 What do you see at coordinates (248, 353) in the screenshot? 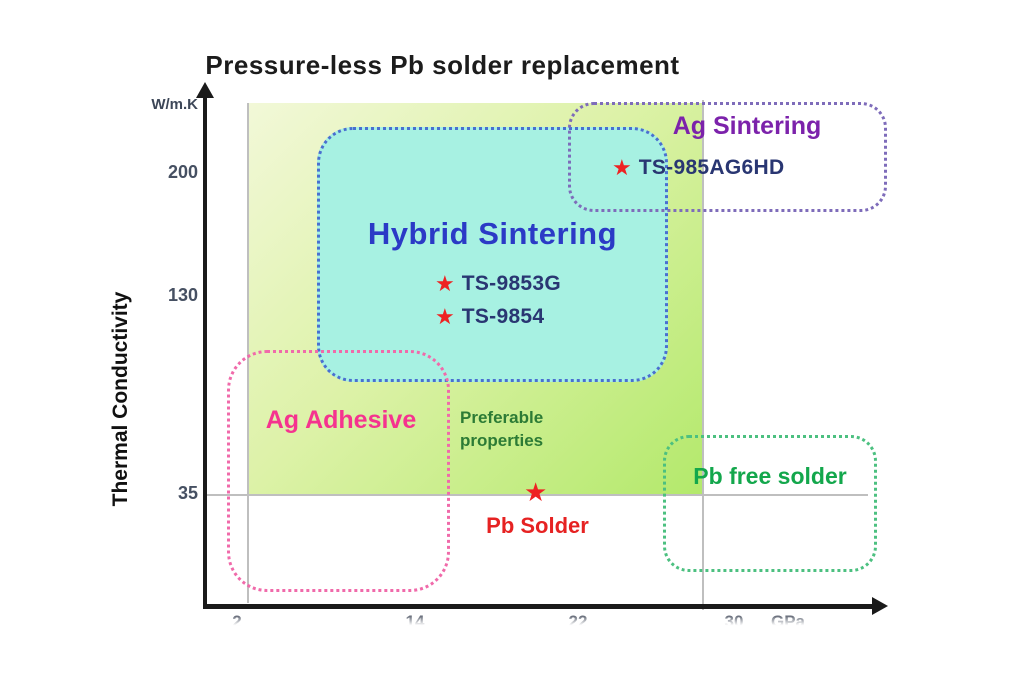
I see `ref-line-x2` at bounding box center [248, 353].